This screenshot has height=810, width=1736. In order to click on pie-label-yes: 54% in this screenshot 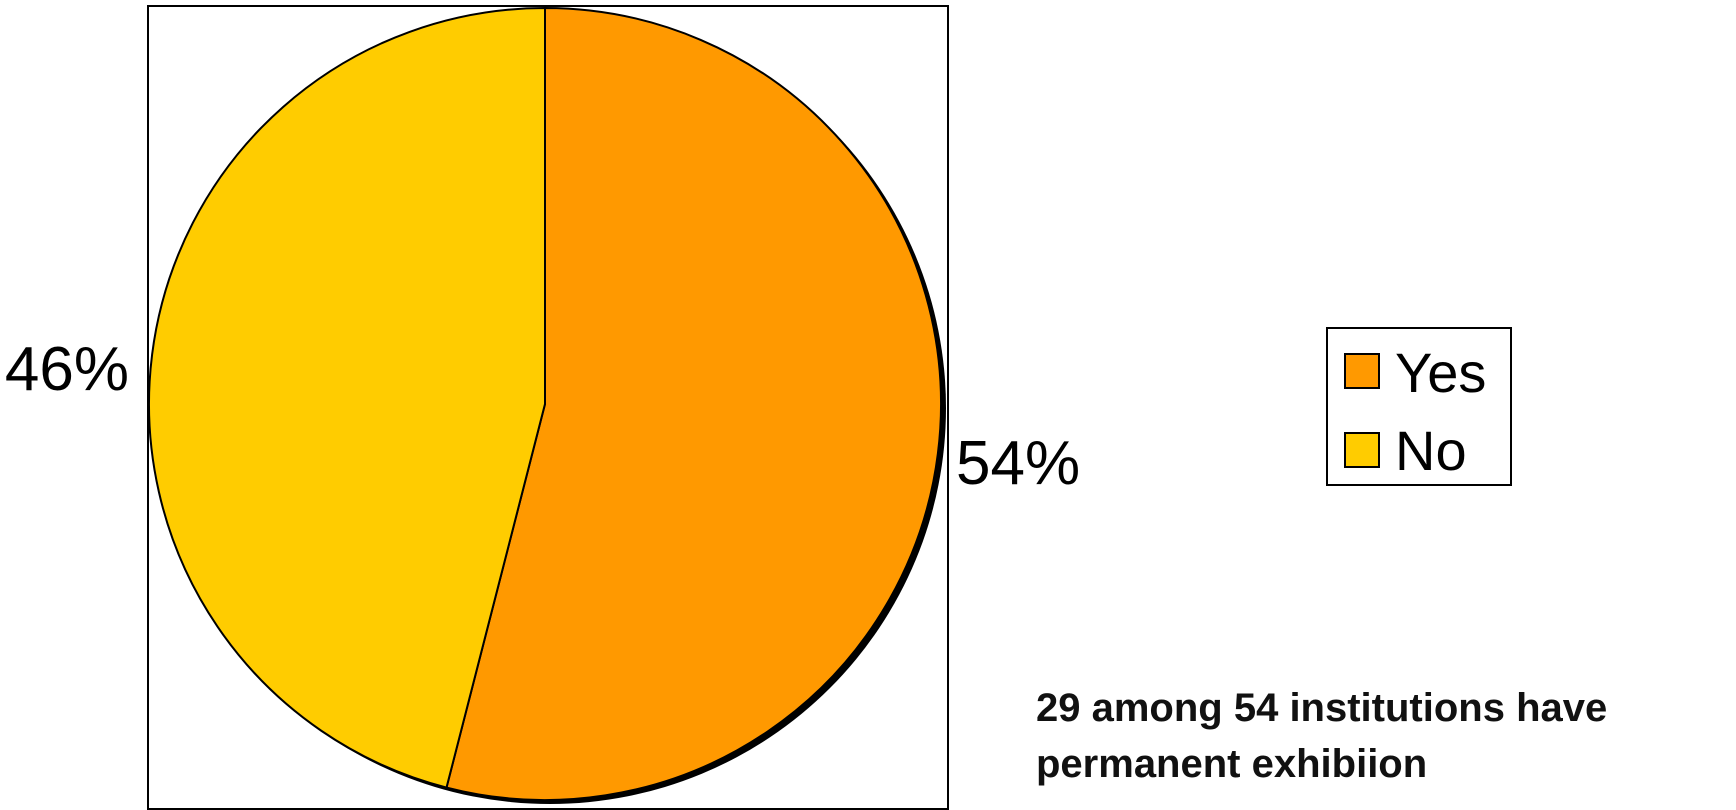, I will do `click(1018, 463)`.